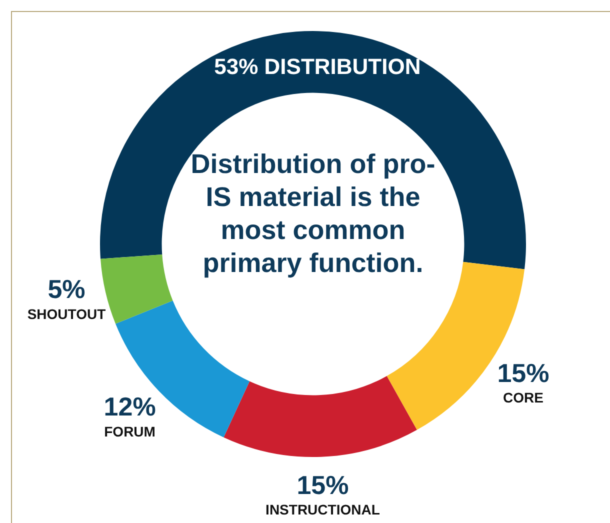 This screenshot has width=610, height=523. What do you see at coordinates (323, 510) in the screenshot?
I see `slice-label: INSTRUCTIONAL` at bounding box center [323, 510].